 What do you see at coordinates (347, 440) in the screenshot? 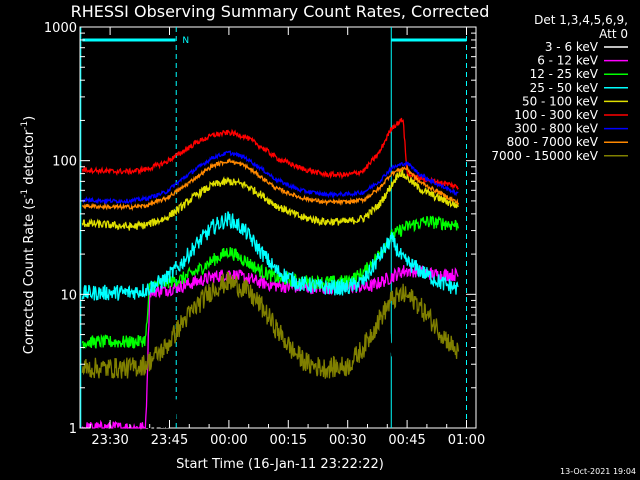
I see `x-tick-label-4: 00:30` at bounding box center [347, 440].